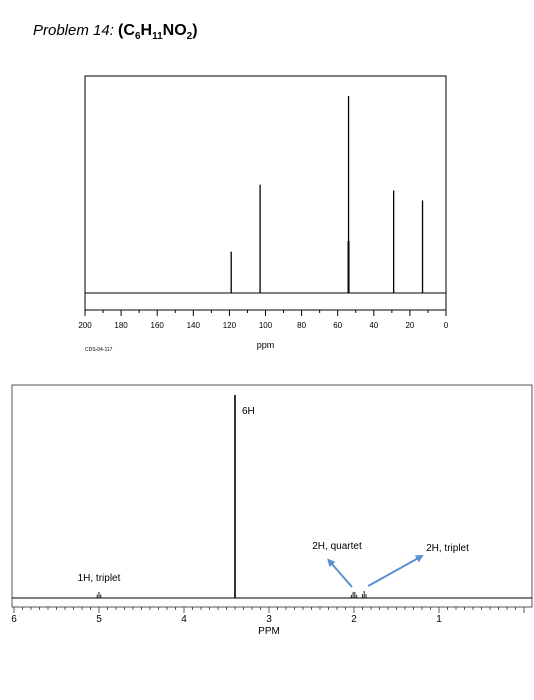  Describe the element at coordinates (14, 619) in the screenshot. I see `h1-x-tick-label: 6` at that location.